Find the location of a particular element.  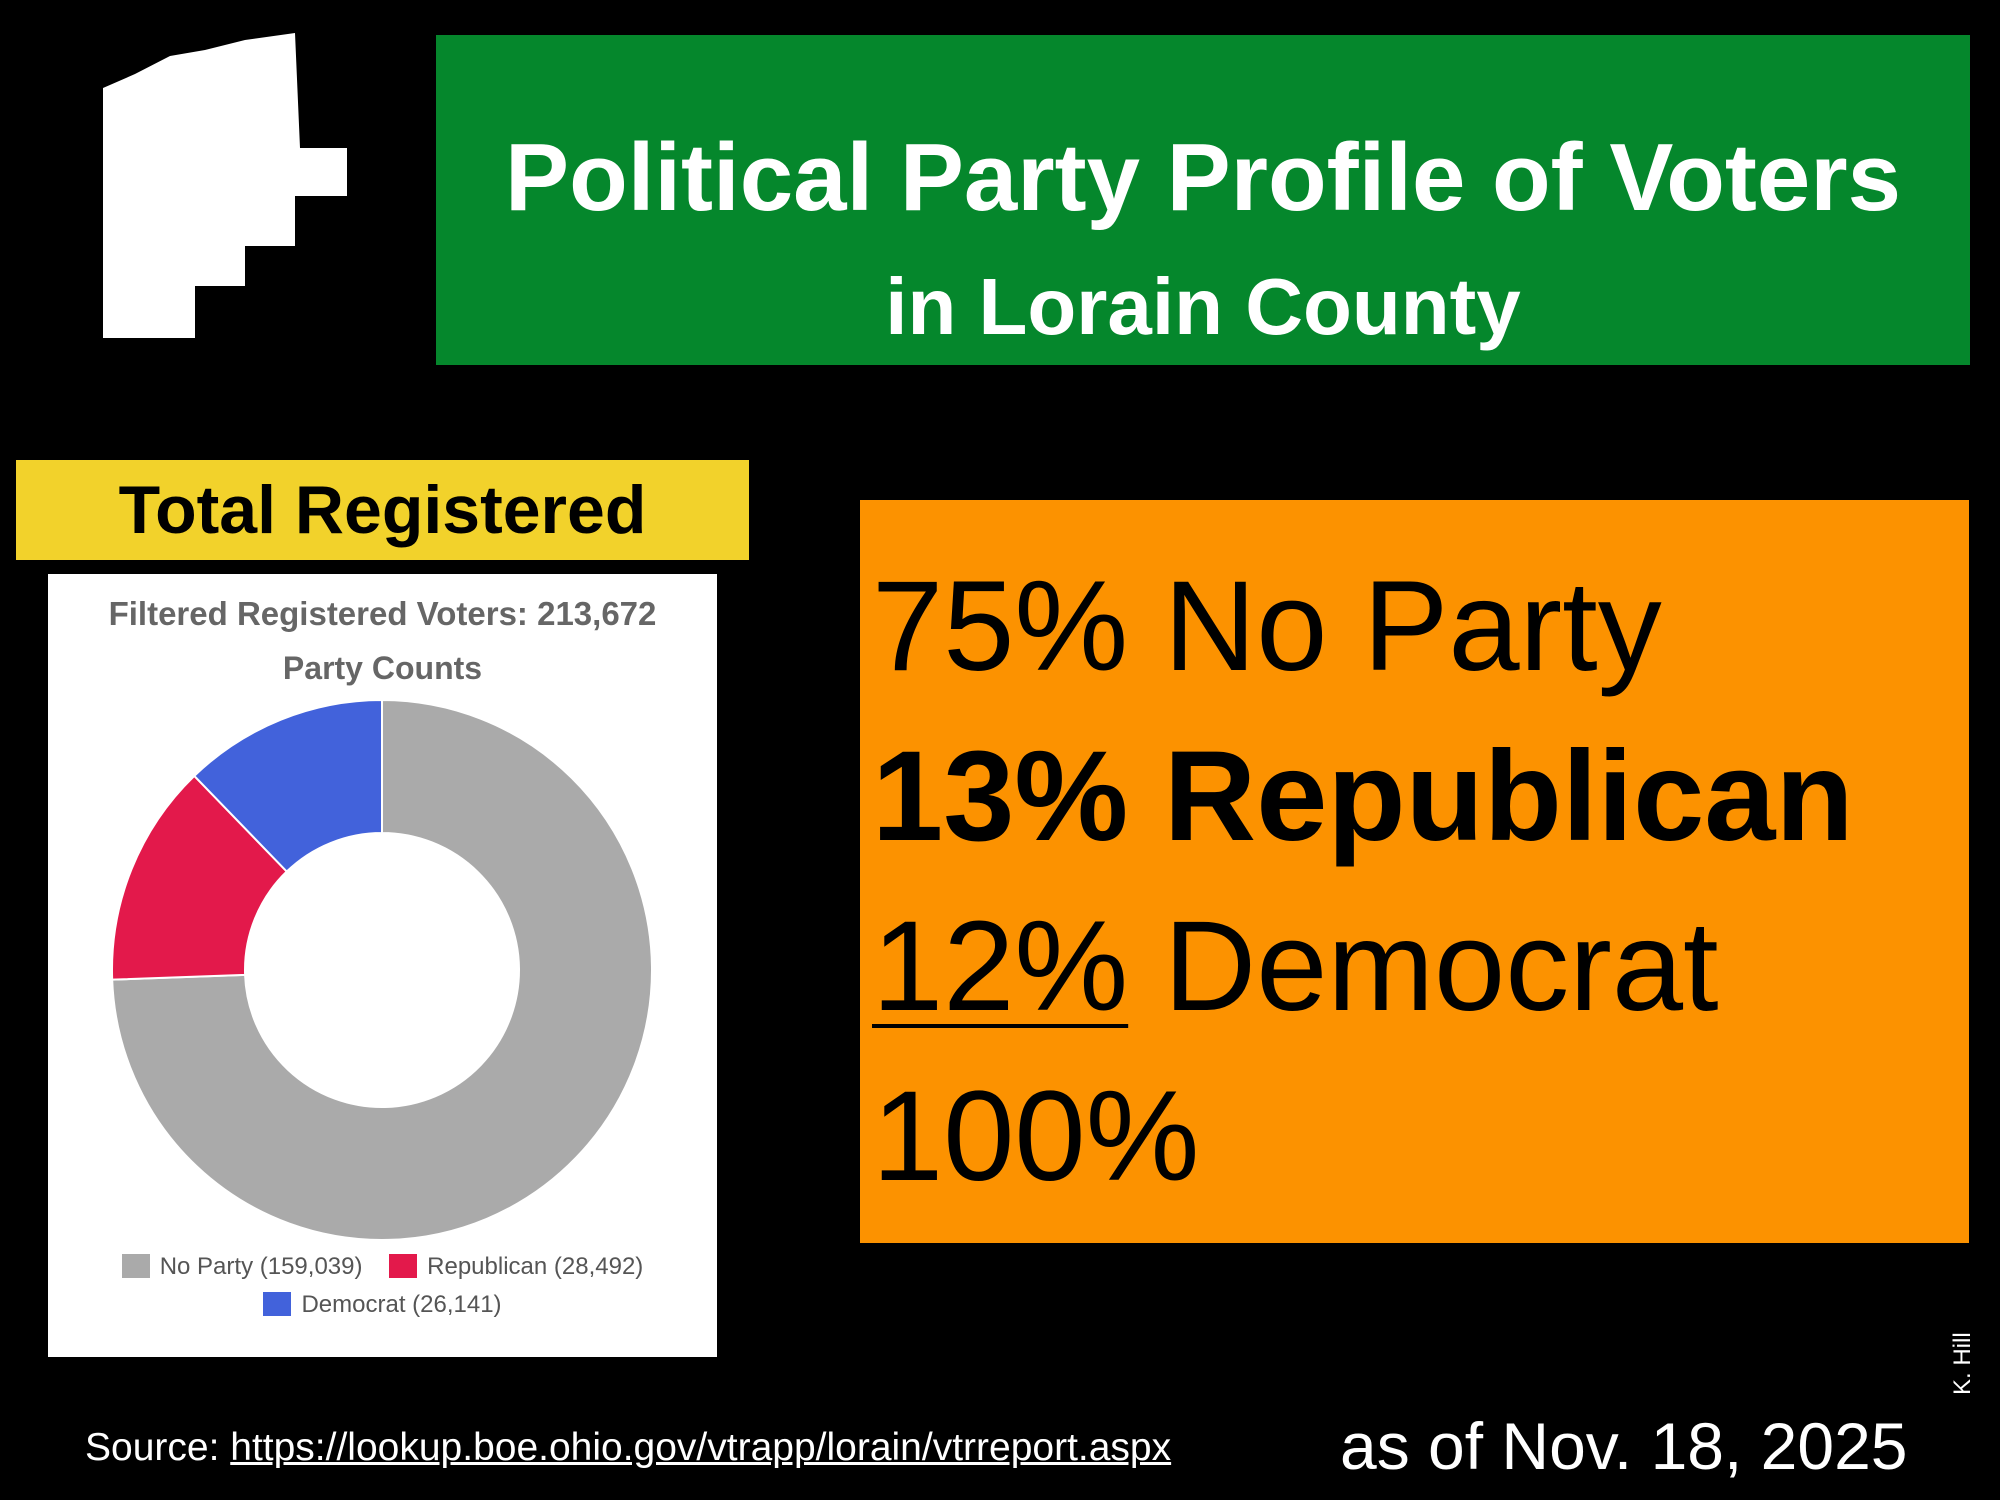

stat-republican: 13% Republican is located at coordinates (1363, 797).